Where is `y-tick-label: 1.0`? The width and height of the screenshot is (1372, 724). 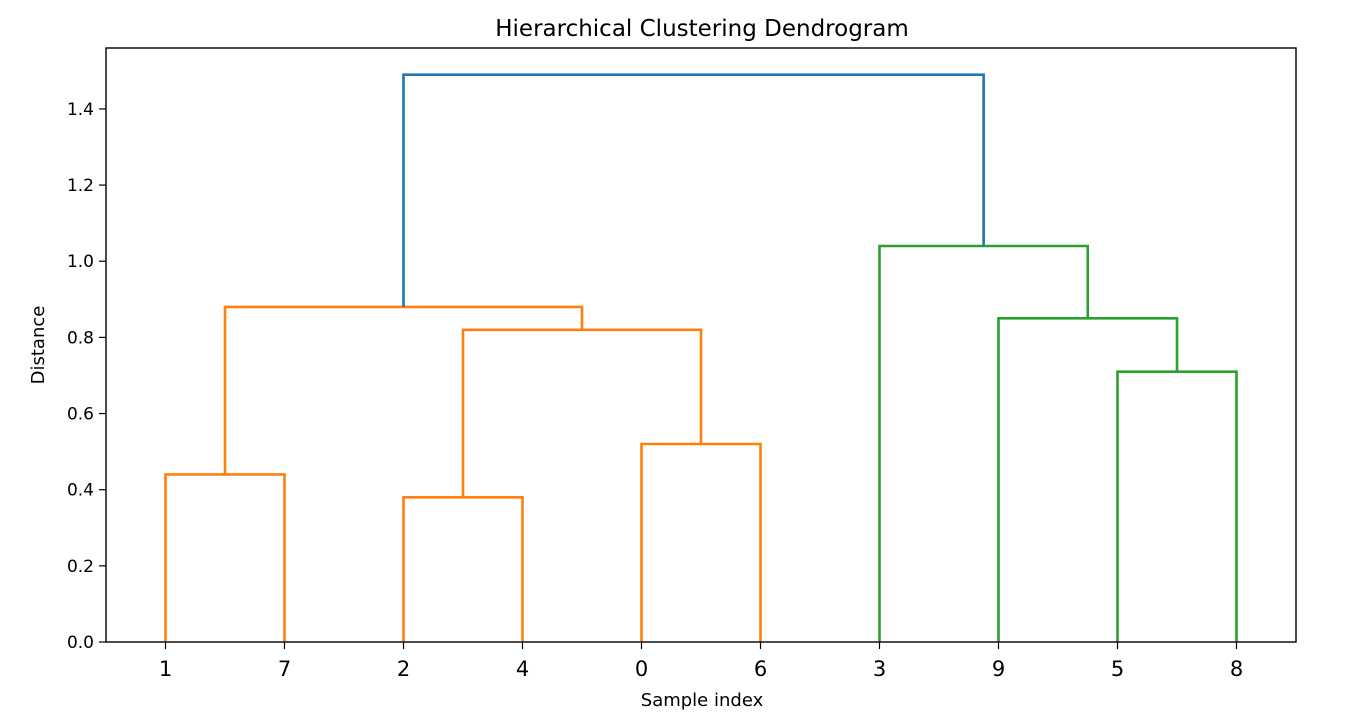
y-tick-label: 1.0 is located at coordinates (80, 262).